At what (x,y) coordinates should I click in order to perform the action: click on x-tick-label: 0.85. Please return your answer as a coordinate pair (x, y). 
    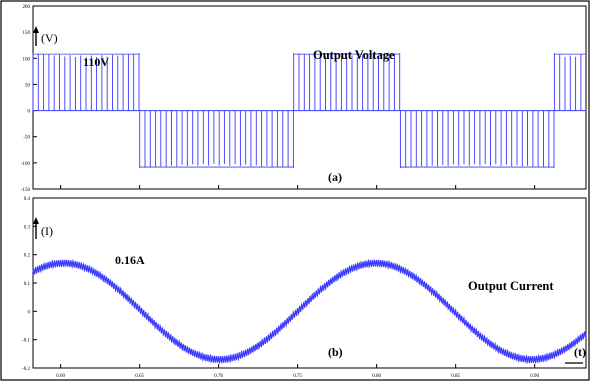
    Looking at the image, I should click on (455, 376).